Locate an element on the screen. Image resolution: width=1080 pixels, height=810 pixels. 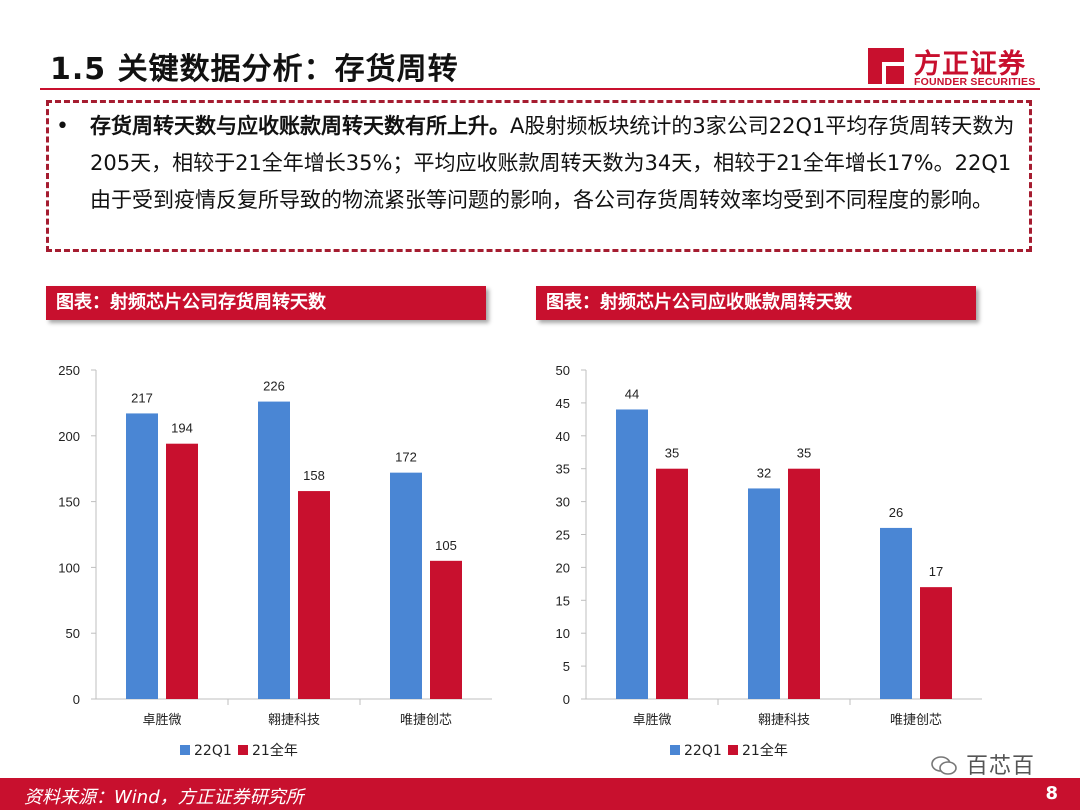
y-tick-label: 10 is located at coordinates (563, 633).